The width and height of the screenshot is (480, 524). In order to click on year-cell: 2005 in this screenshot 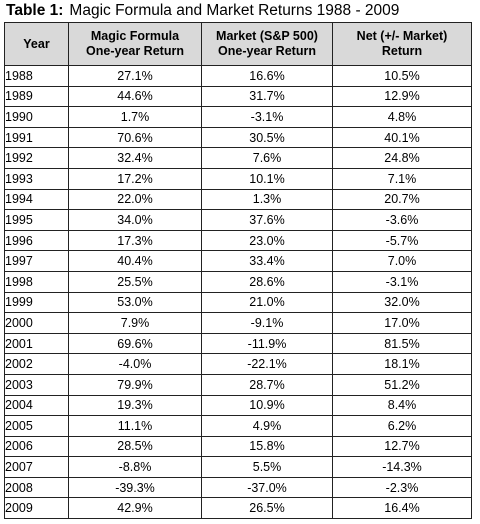, I will do `click(36, 426)`.